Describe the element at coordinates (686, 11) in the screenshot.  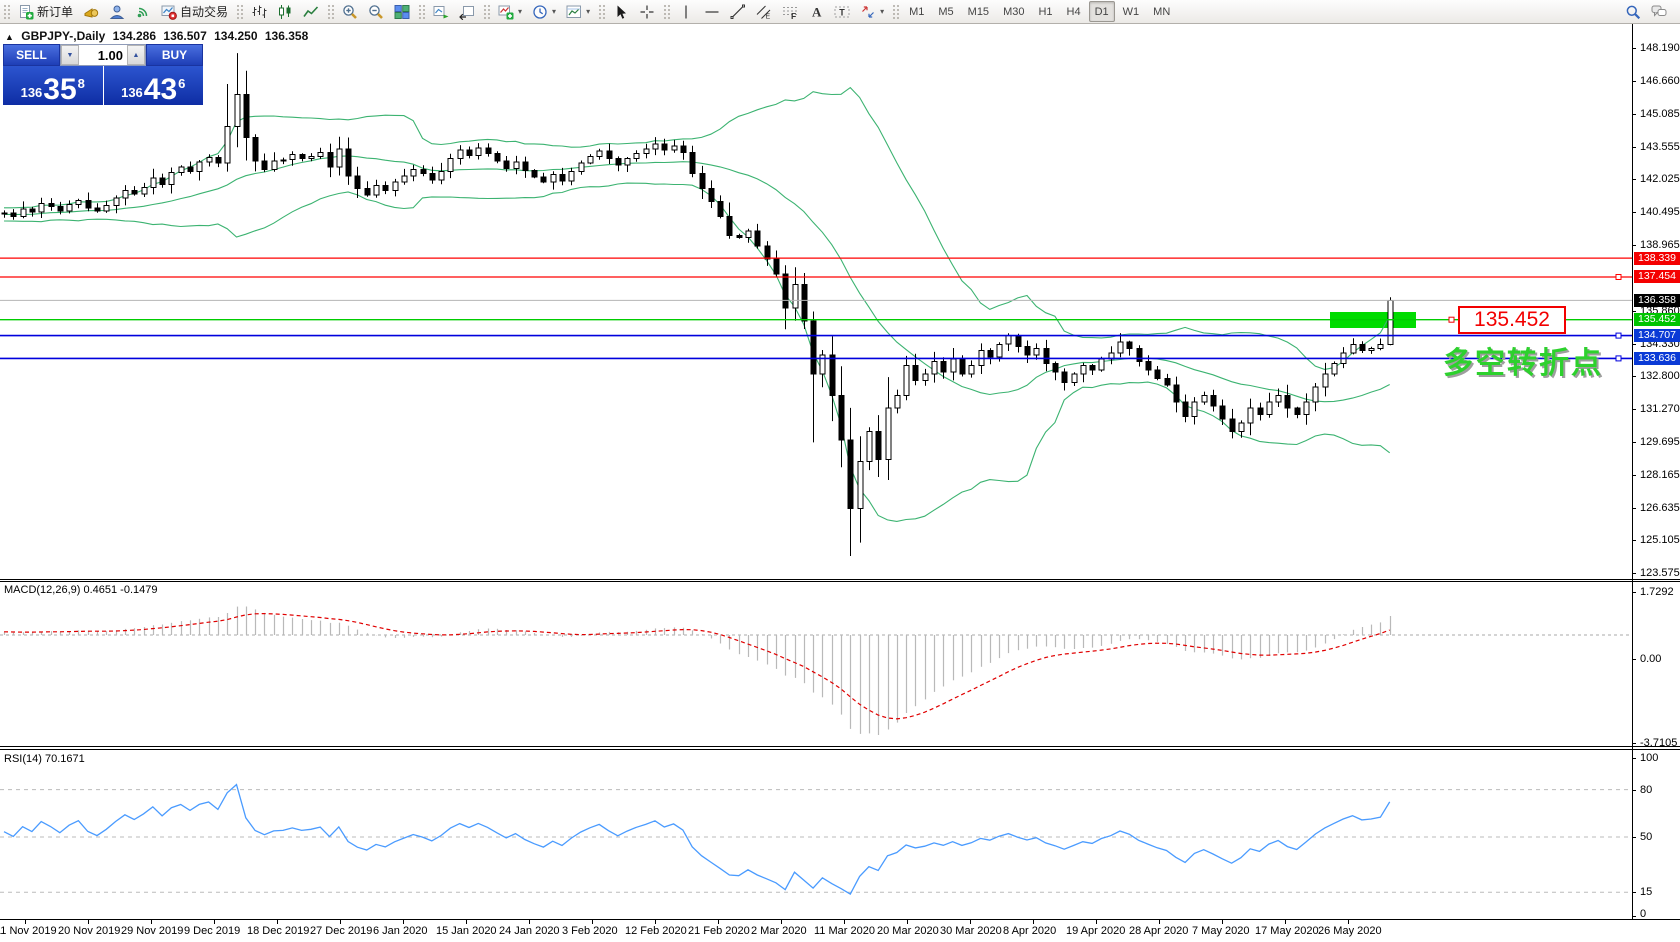
I see `vertical-line-button` at that location.